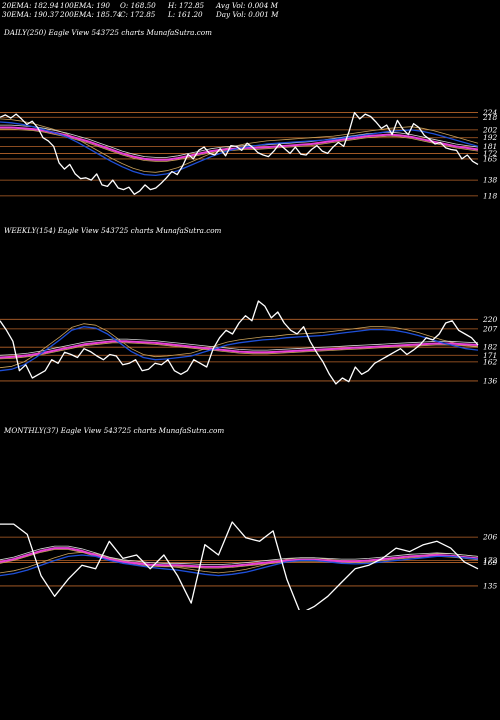 The image size is (500, 720). What do you see at coordinates (185, 14) in the screenshot?
I see `low-value: L: 161.20` at bounding box center [185, 14].